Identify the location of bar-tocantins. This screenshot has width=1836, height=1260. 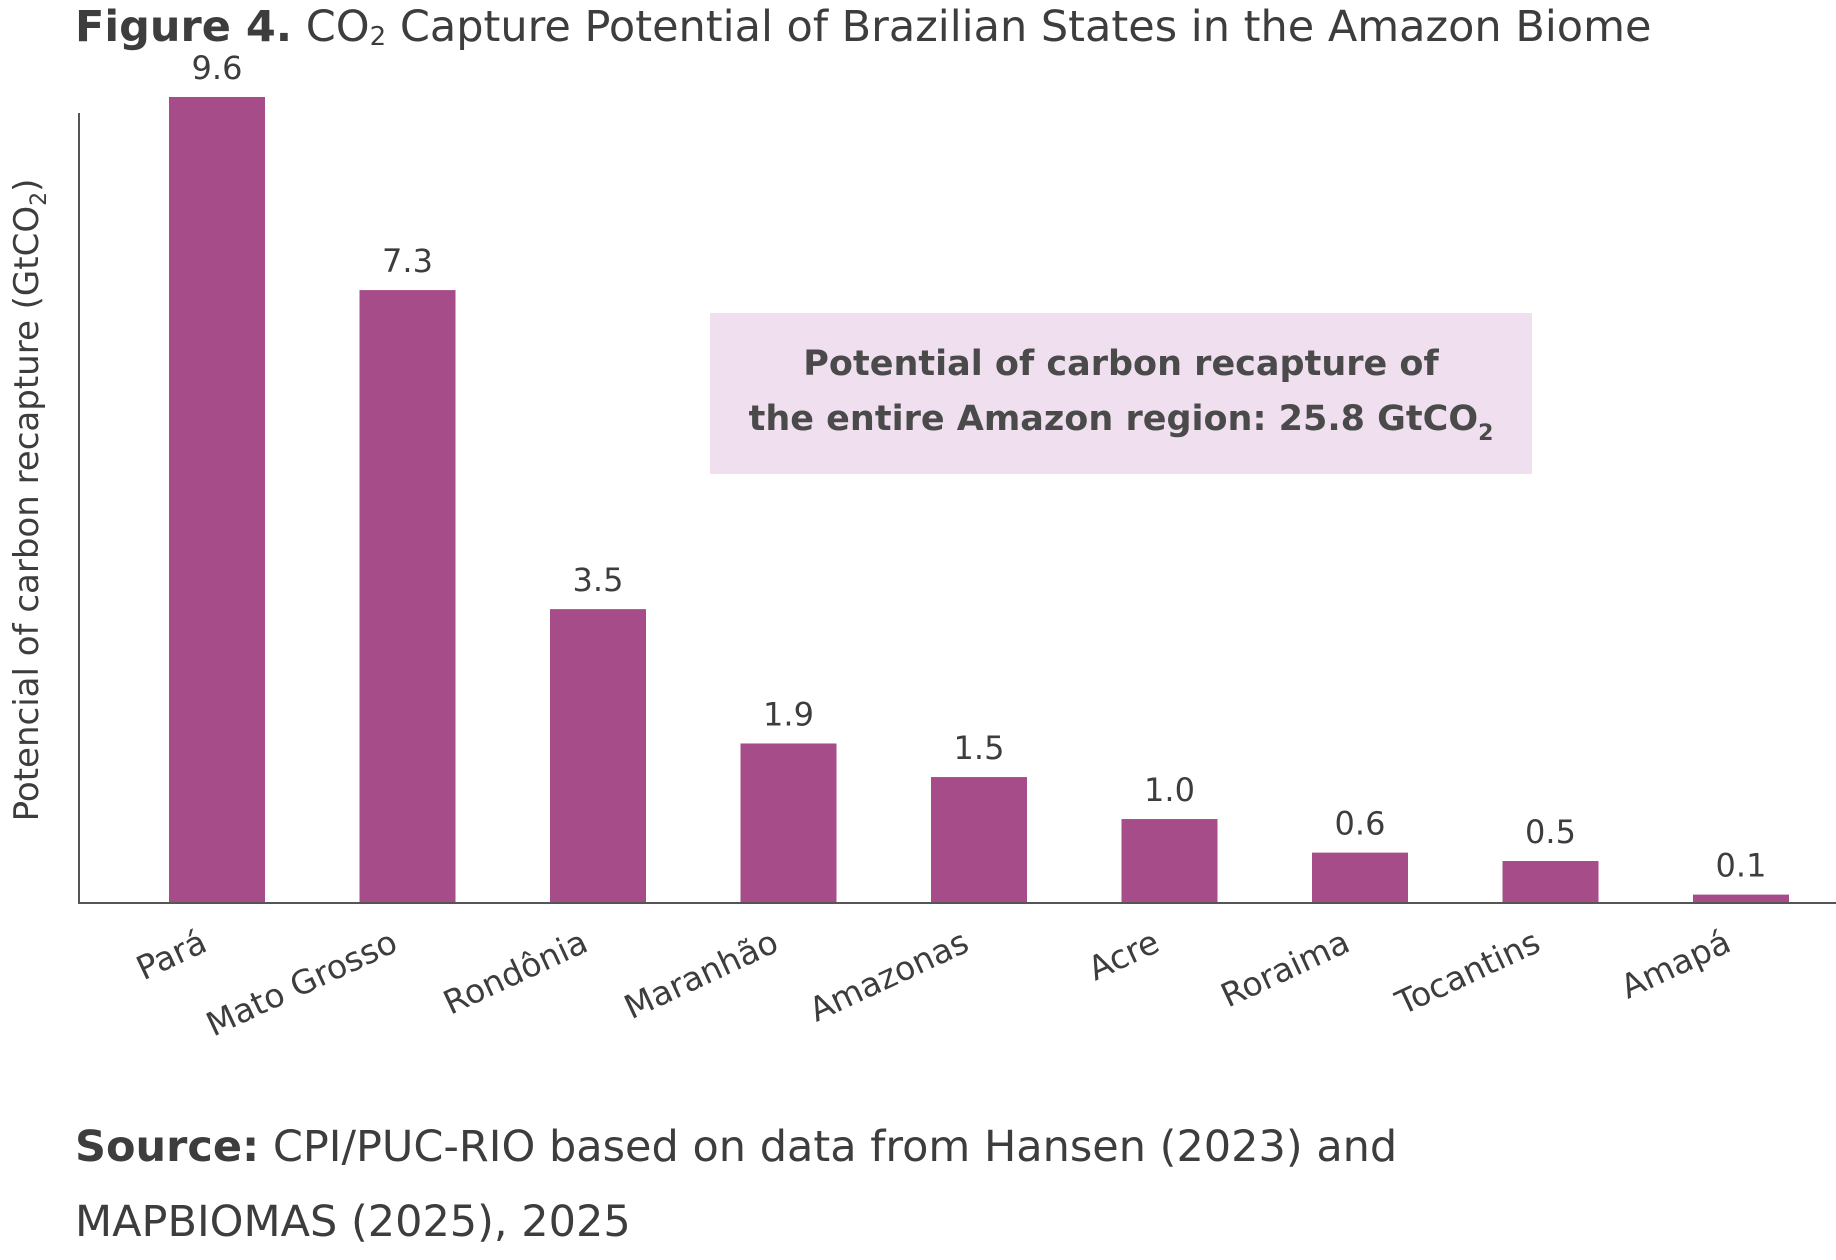
(1550, 882).